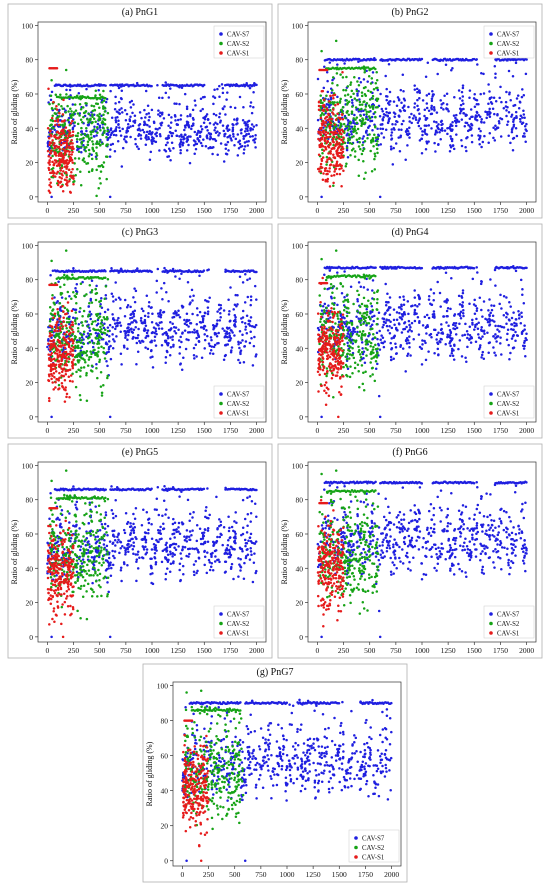 The height and width of the screenshot is (887, 550). Describe the element at coordinates (221, 43) in the screenshot. I see `legend-marker` at that location.